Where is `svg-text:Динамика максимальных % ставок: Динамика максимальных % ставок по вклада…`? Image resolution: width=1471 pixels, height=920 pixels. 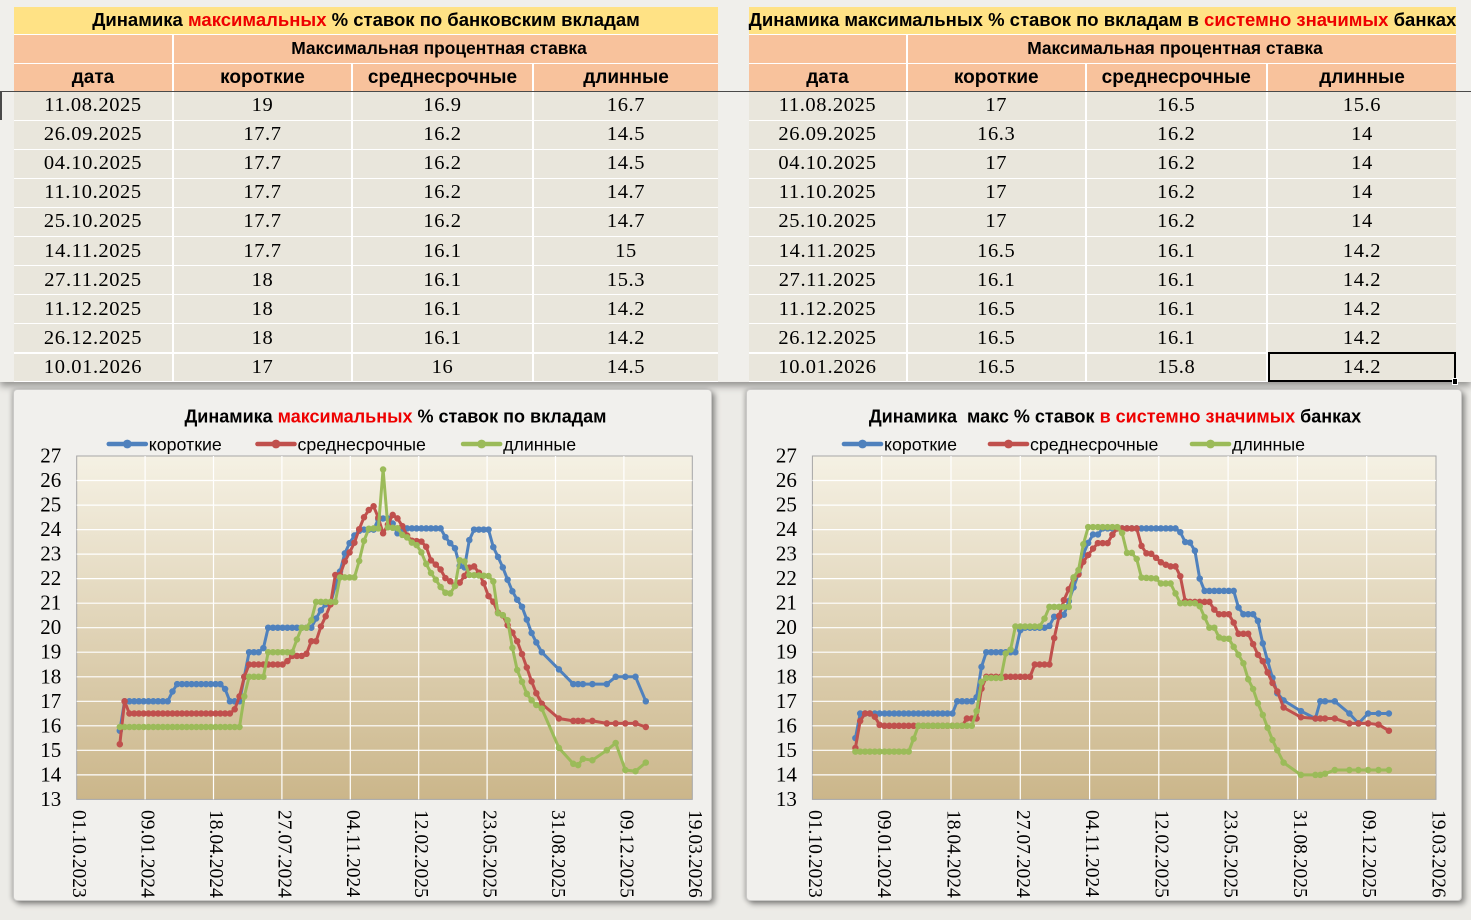
svg-text:Динамика максимальных % ставок: Динамика максимальных % ставок по вклада… is located at coordinates (395, 417).